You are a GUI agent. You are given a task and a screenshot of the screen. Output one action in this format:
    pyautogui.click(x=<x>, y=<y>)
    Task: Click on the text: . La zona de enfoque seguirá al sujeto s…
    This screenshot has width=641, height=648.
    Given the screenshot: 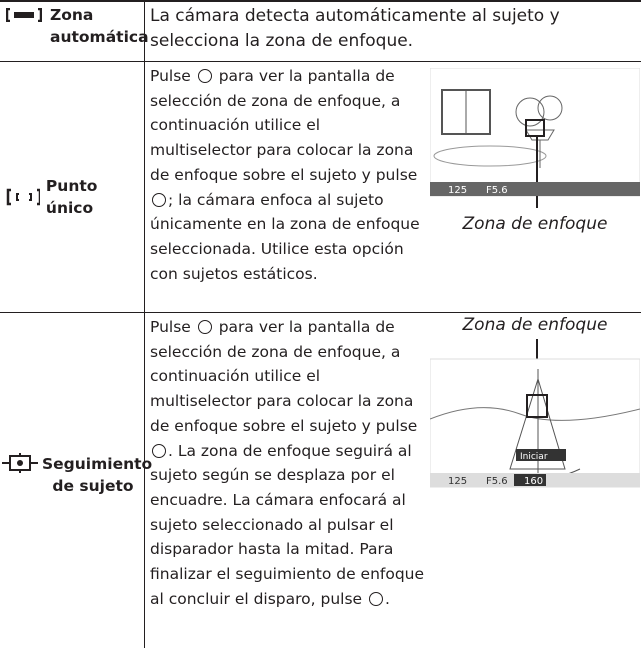 What is the action you would take?
    pyautogui.click(x=287, y=524)
    